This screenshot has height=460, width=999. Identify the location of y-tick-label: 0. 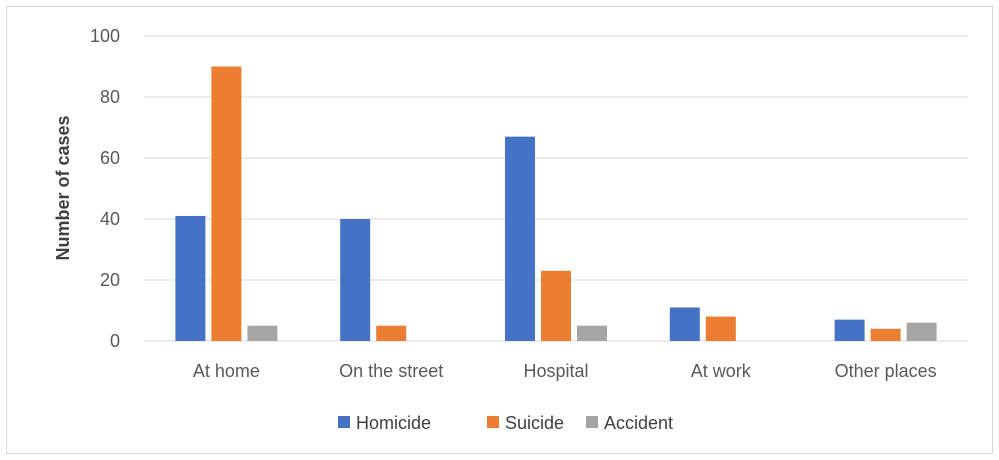
(115, 341).